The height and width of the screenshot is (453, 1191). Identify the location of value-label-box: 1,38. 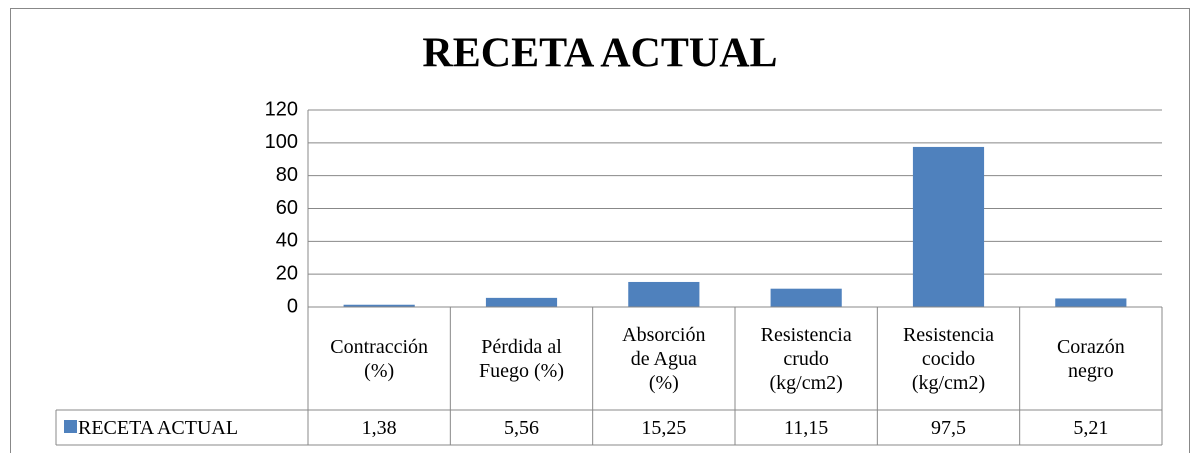
(379, 427).